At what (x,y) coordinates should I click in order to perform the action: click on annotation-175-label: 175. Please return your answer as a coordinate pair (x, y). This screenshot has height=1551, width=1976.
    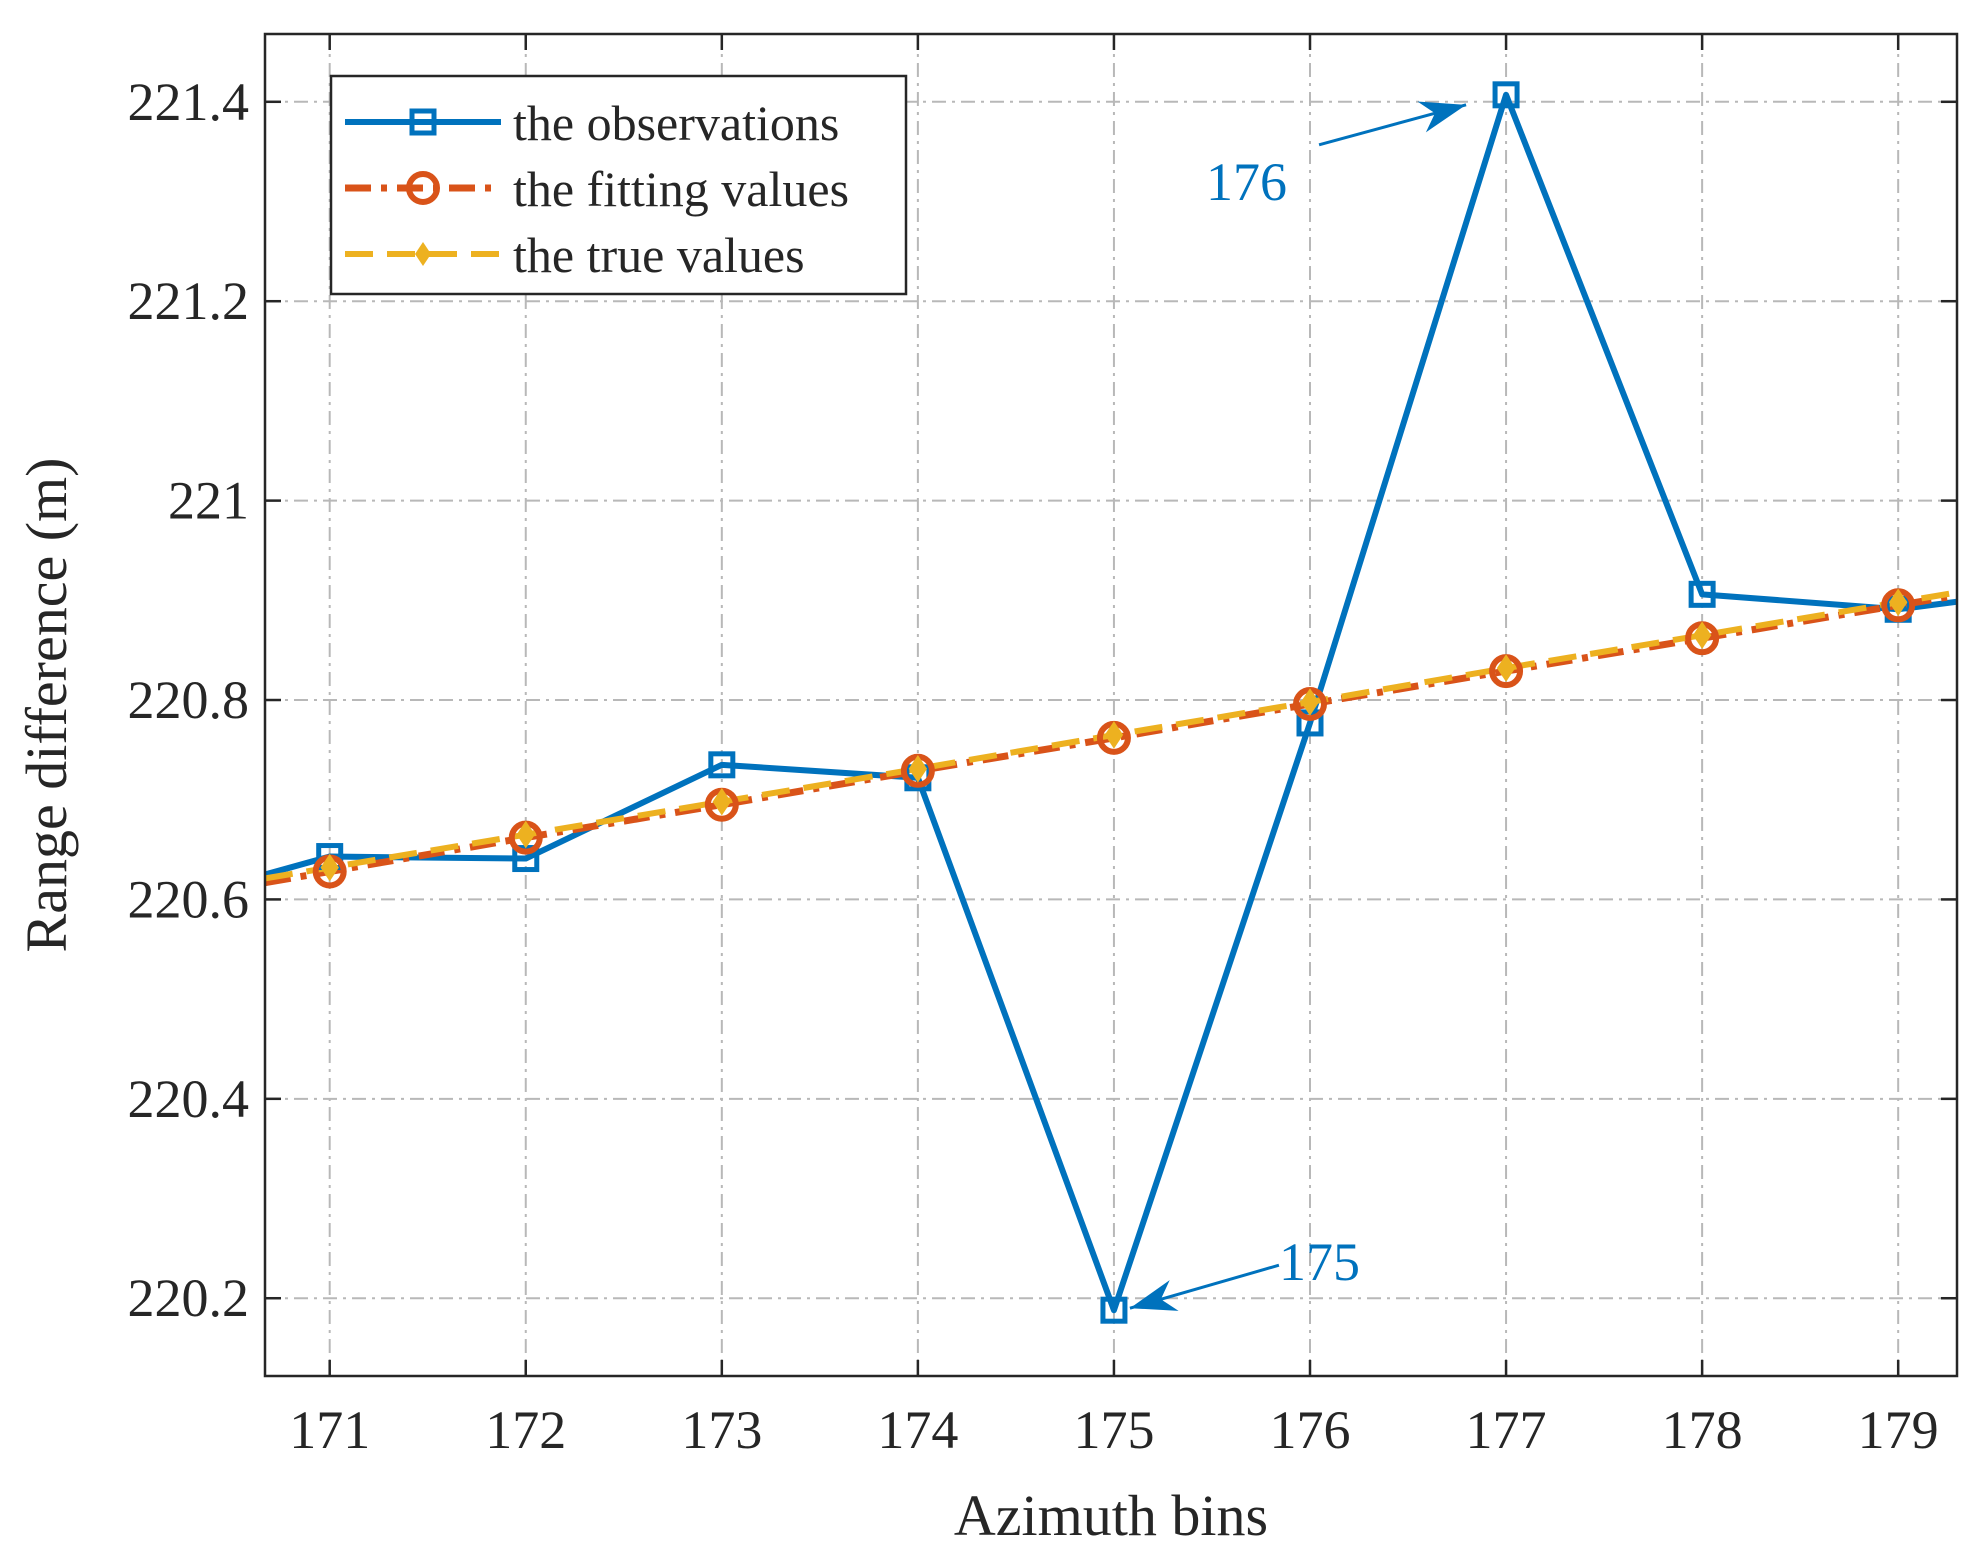
    Looking at the image, I should click on (1319, 1262).